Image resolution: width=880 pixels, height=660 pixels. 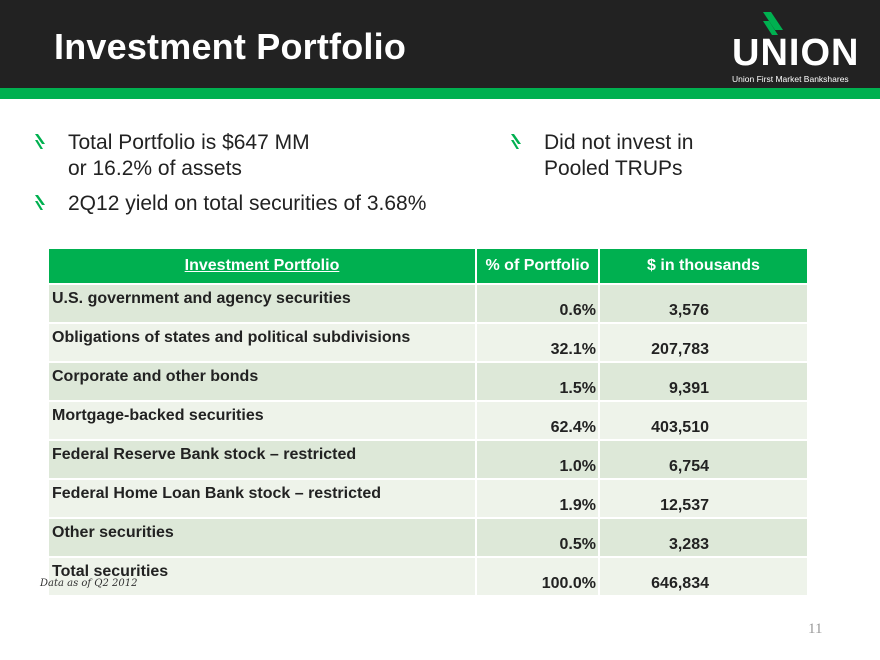 I want to click on bullet-text: Total Portfolio is $647 MM, so click(x=189, y=142).